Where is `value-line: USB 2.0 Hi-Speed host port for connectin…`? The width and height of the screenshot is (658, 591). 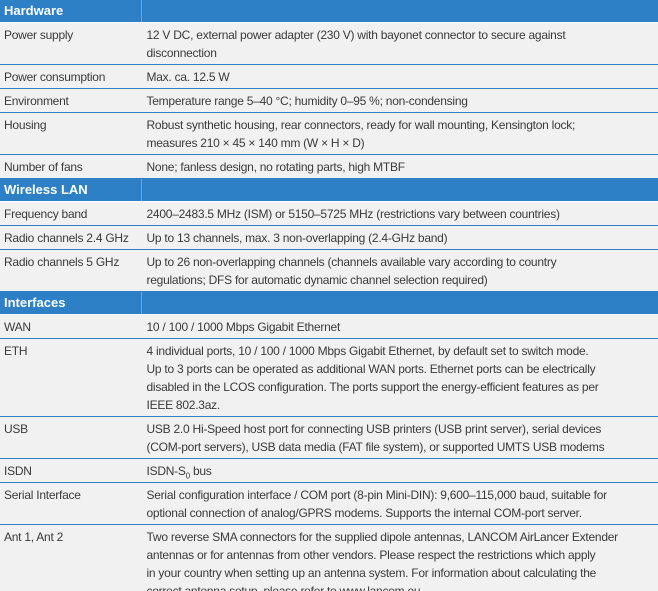 value-line: USB 2.0 Hi-Speed host port for connectin… is located at coordinates (374, 429).